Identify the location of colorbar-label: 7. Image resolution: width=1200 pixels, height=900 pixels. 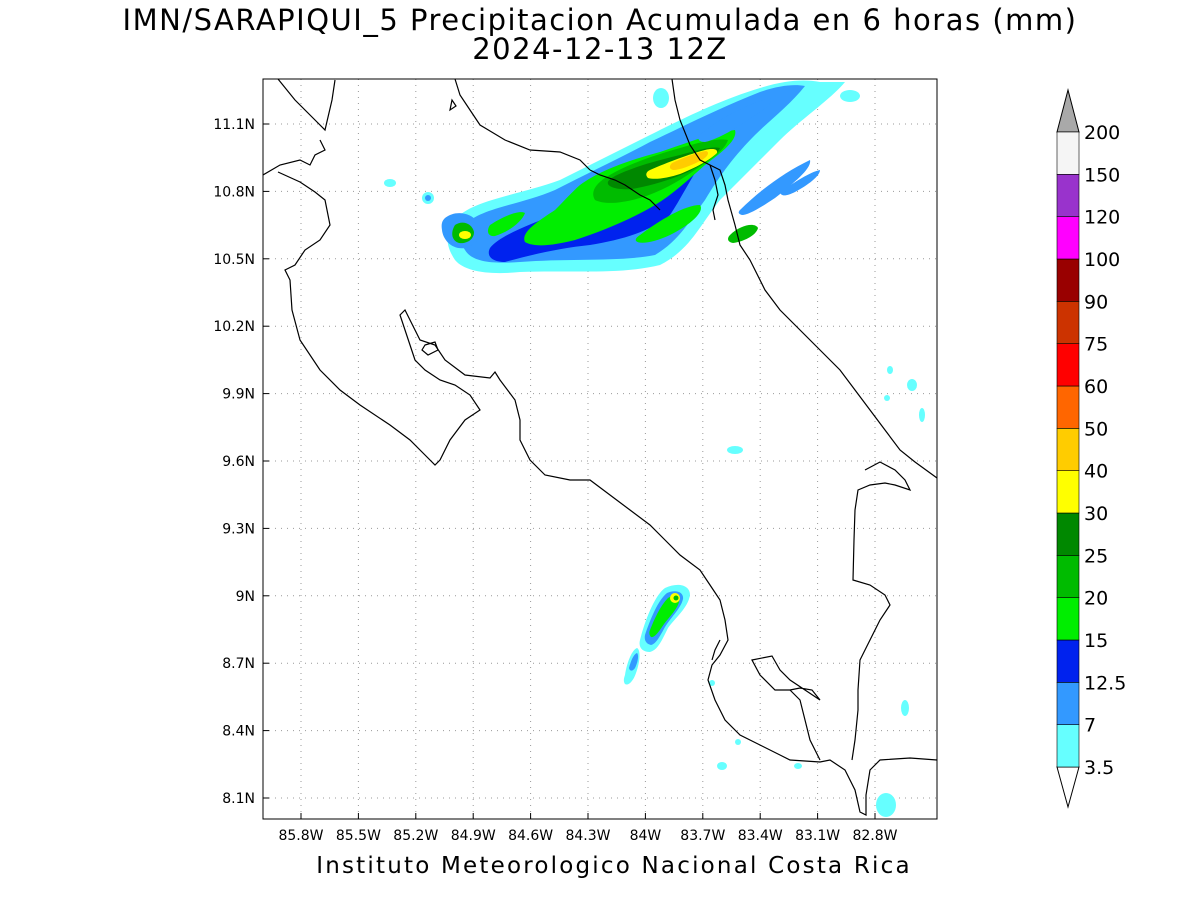
(1090, 726).